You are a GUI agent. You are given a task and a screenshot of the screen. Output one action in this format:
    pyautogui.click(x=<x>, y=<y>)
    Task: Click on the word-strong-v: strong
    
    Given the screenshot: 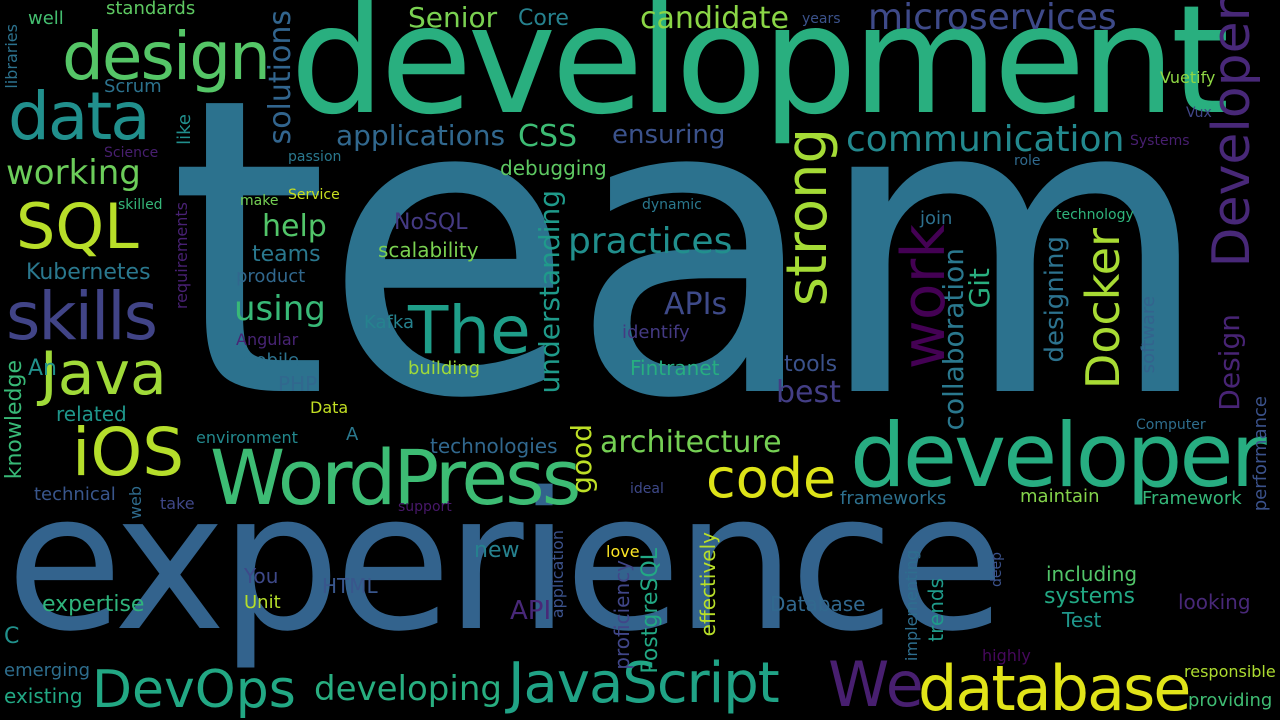 What is the action you would take?
    pyautogui.click(x=807, y=217)
    